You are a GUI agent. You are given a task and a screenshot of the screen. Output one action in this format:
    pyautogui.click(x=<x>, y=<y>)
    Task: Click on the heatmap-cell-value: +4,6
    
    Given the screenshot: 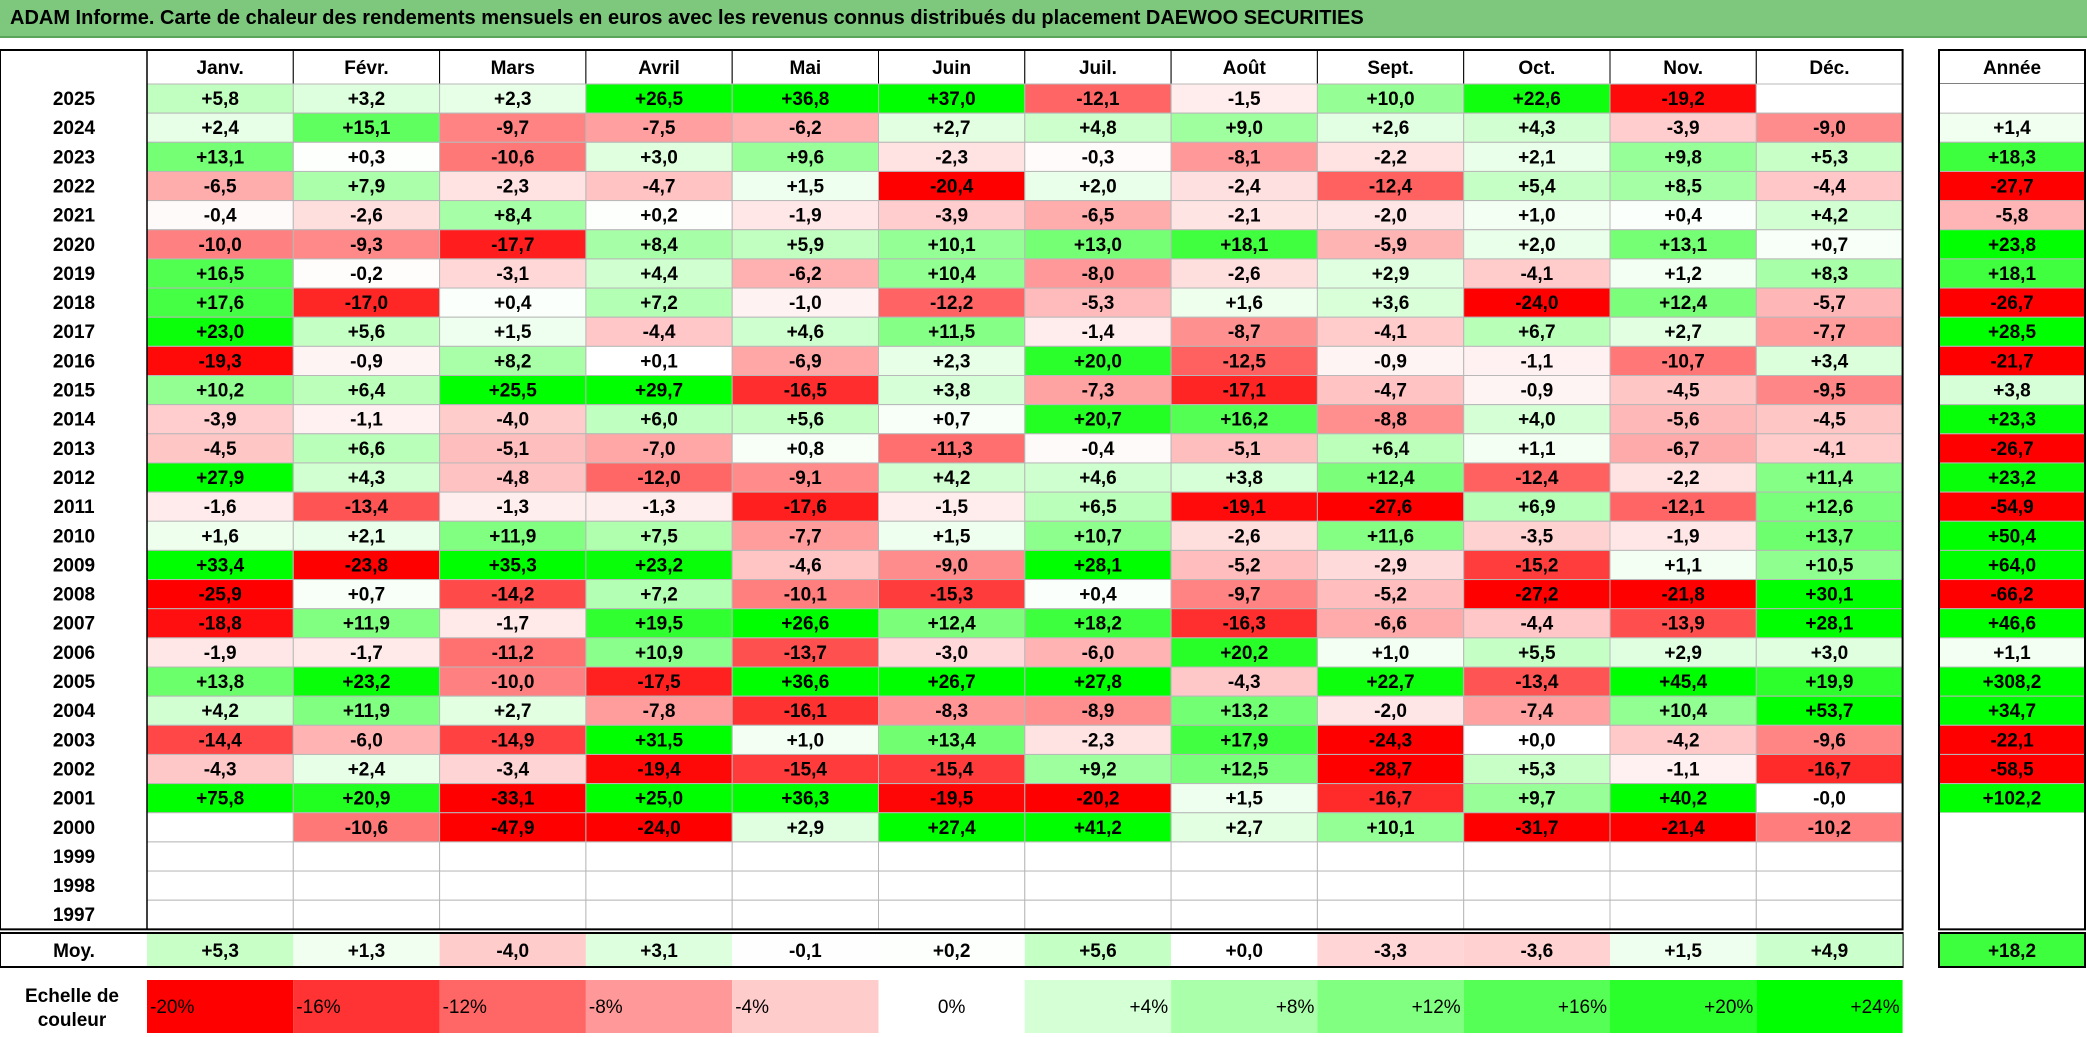 What is the action you would take?
    pyautogui.click(x=806, y=332)
    